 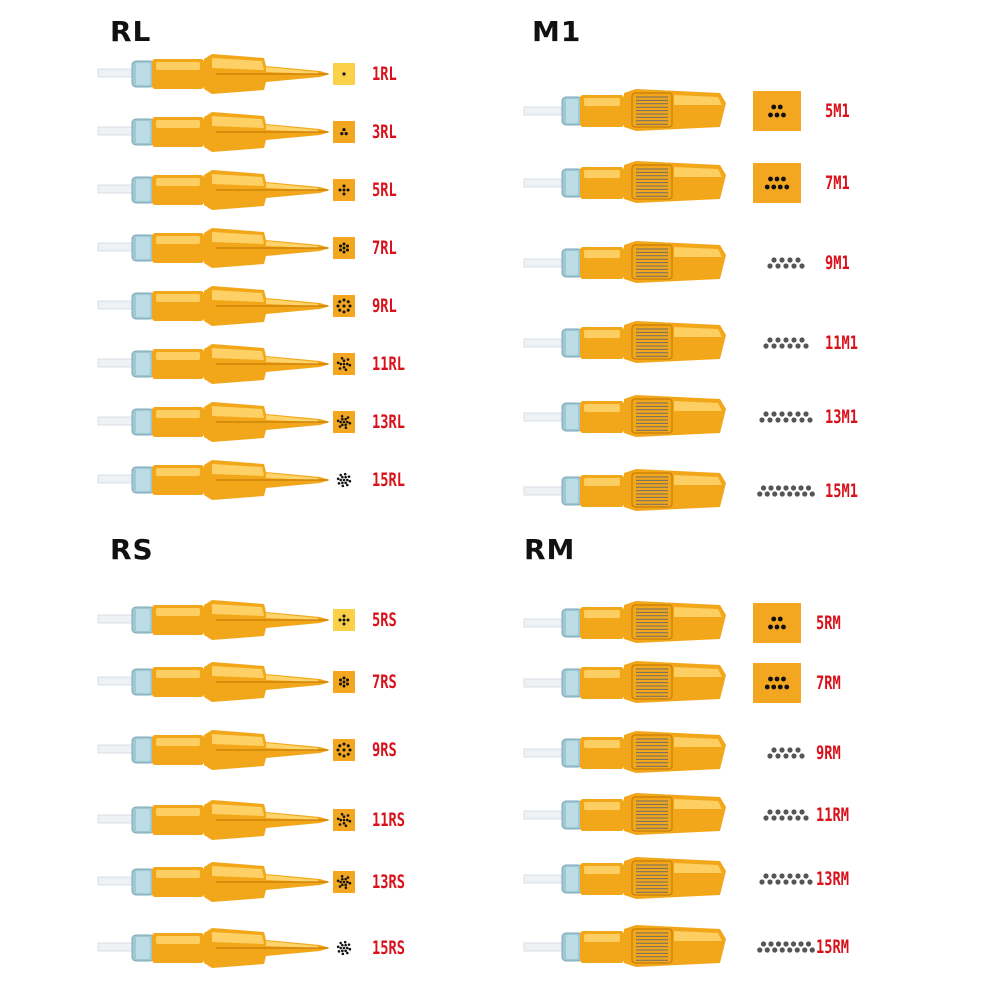 I want to click on needle-row: 9M1, so click(x=750, y=263).